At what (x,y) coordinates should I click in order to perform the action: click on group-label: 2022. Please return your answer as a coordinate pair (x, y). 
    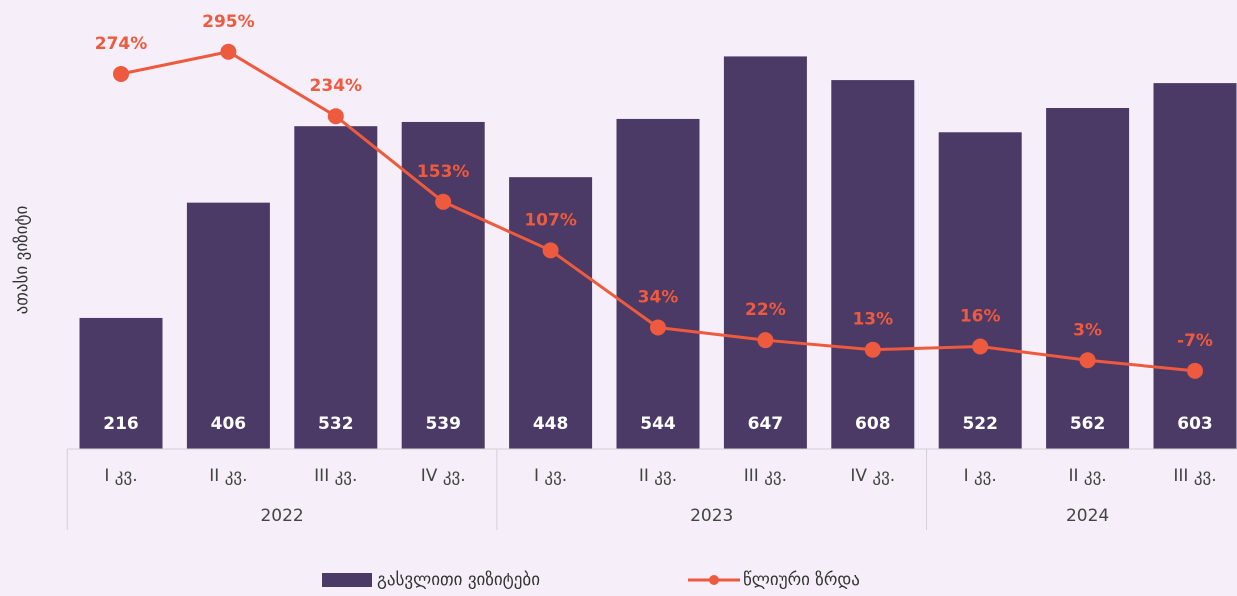
    Looking at the image, I should click on (281, 516).